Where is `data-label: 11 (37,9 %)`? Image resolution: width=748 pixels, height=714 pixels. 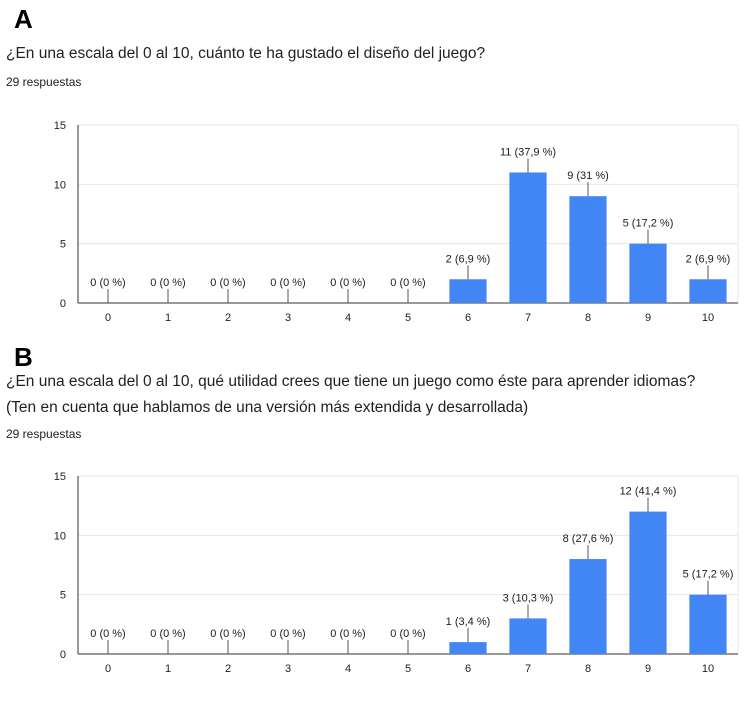
data-label: 11 (37,9 %) is located at coordinates (528, 152).